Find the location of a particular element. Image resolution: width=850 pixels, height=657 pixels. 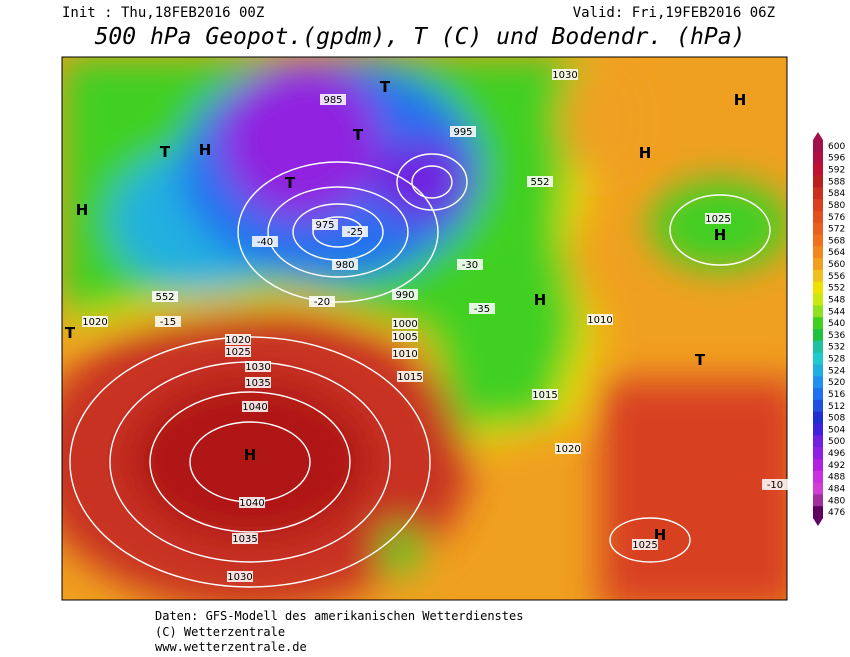

colorbar-label: 600 is located at coordinates (836, 147).